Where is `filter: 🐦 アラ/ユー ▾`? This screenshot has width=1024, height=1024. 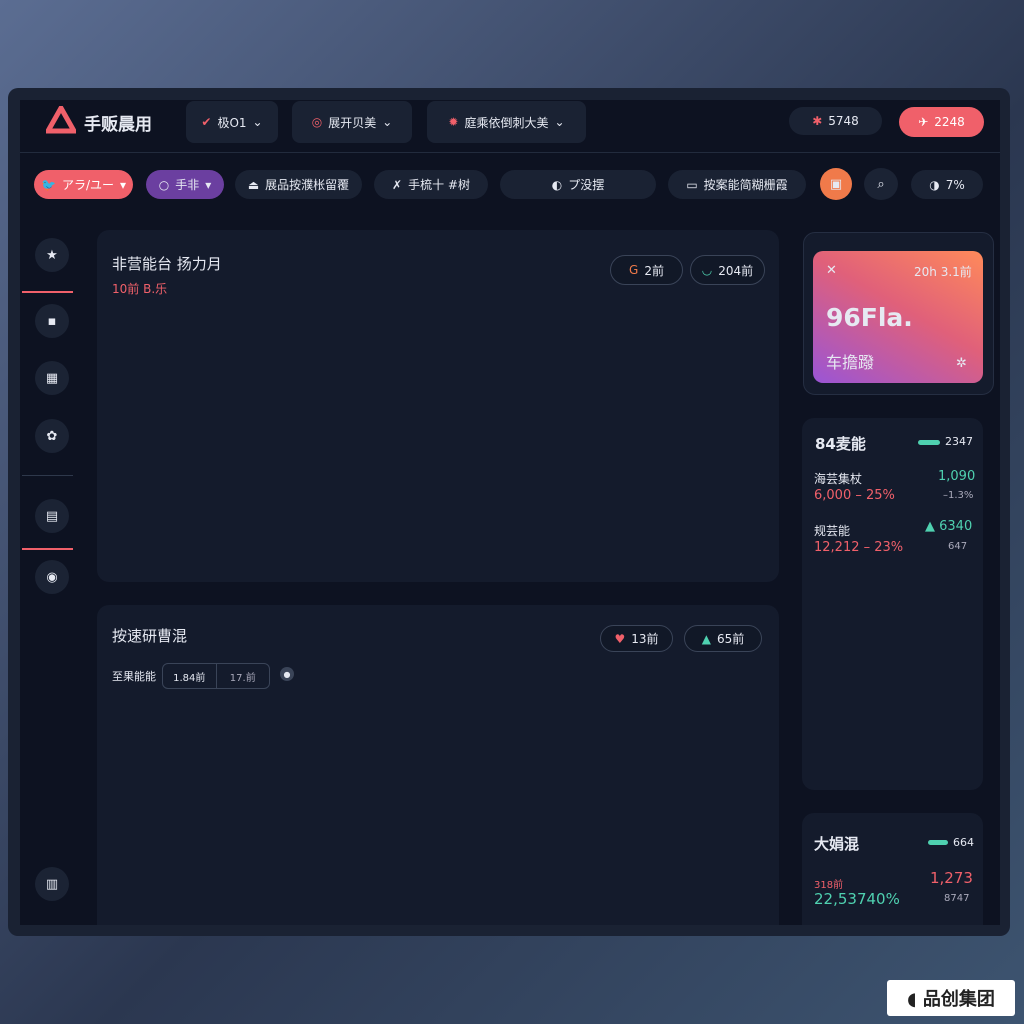 filter: 🐦 アラ/ユー ▾ is located at coordinates (83, 184).